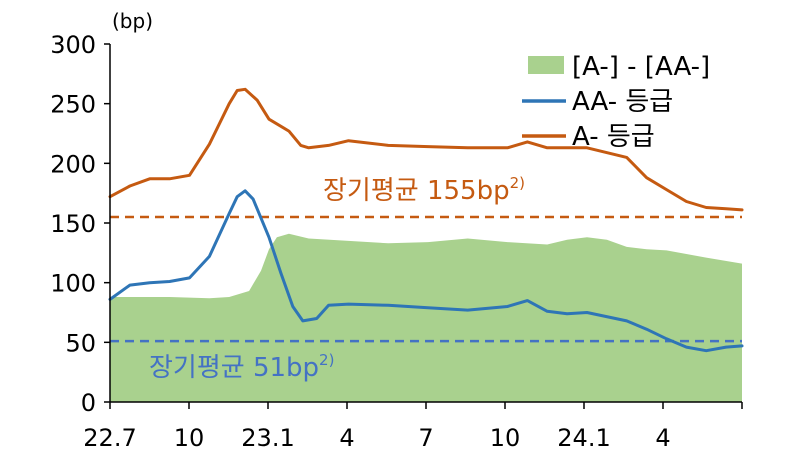 This screenshot has height=466, width=800. Describe the element at coordinates (73, 284) in the screenshot. I see `y-tick-label: 100` at that location.